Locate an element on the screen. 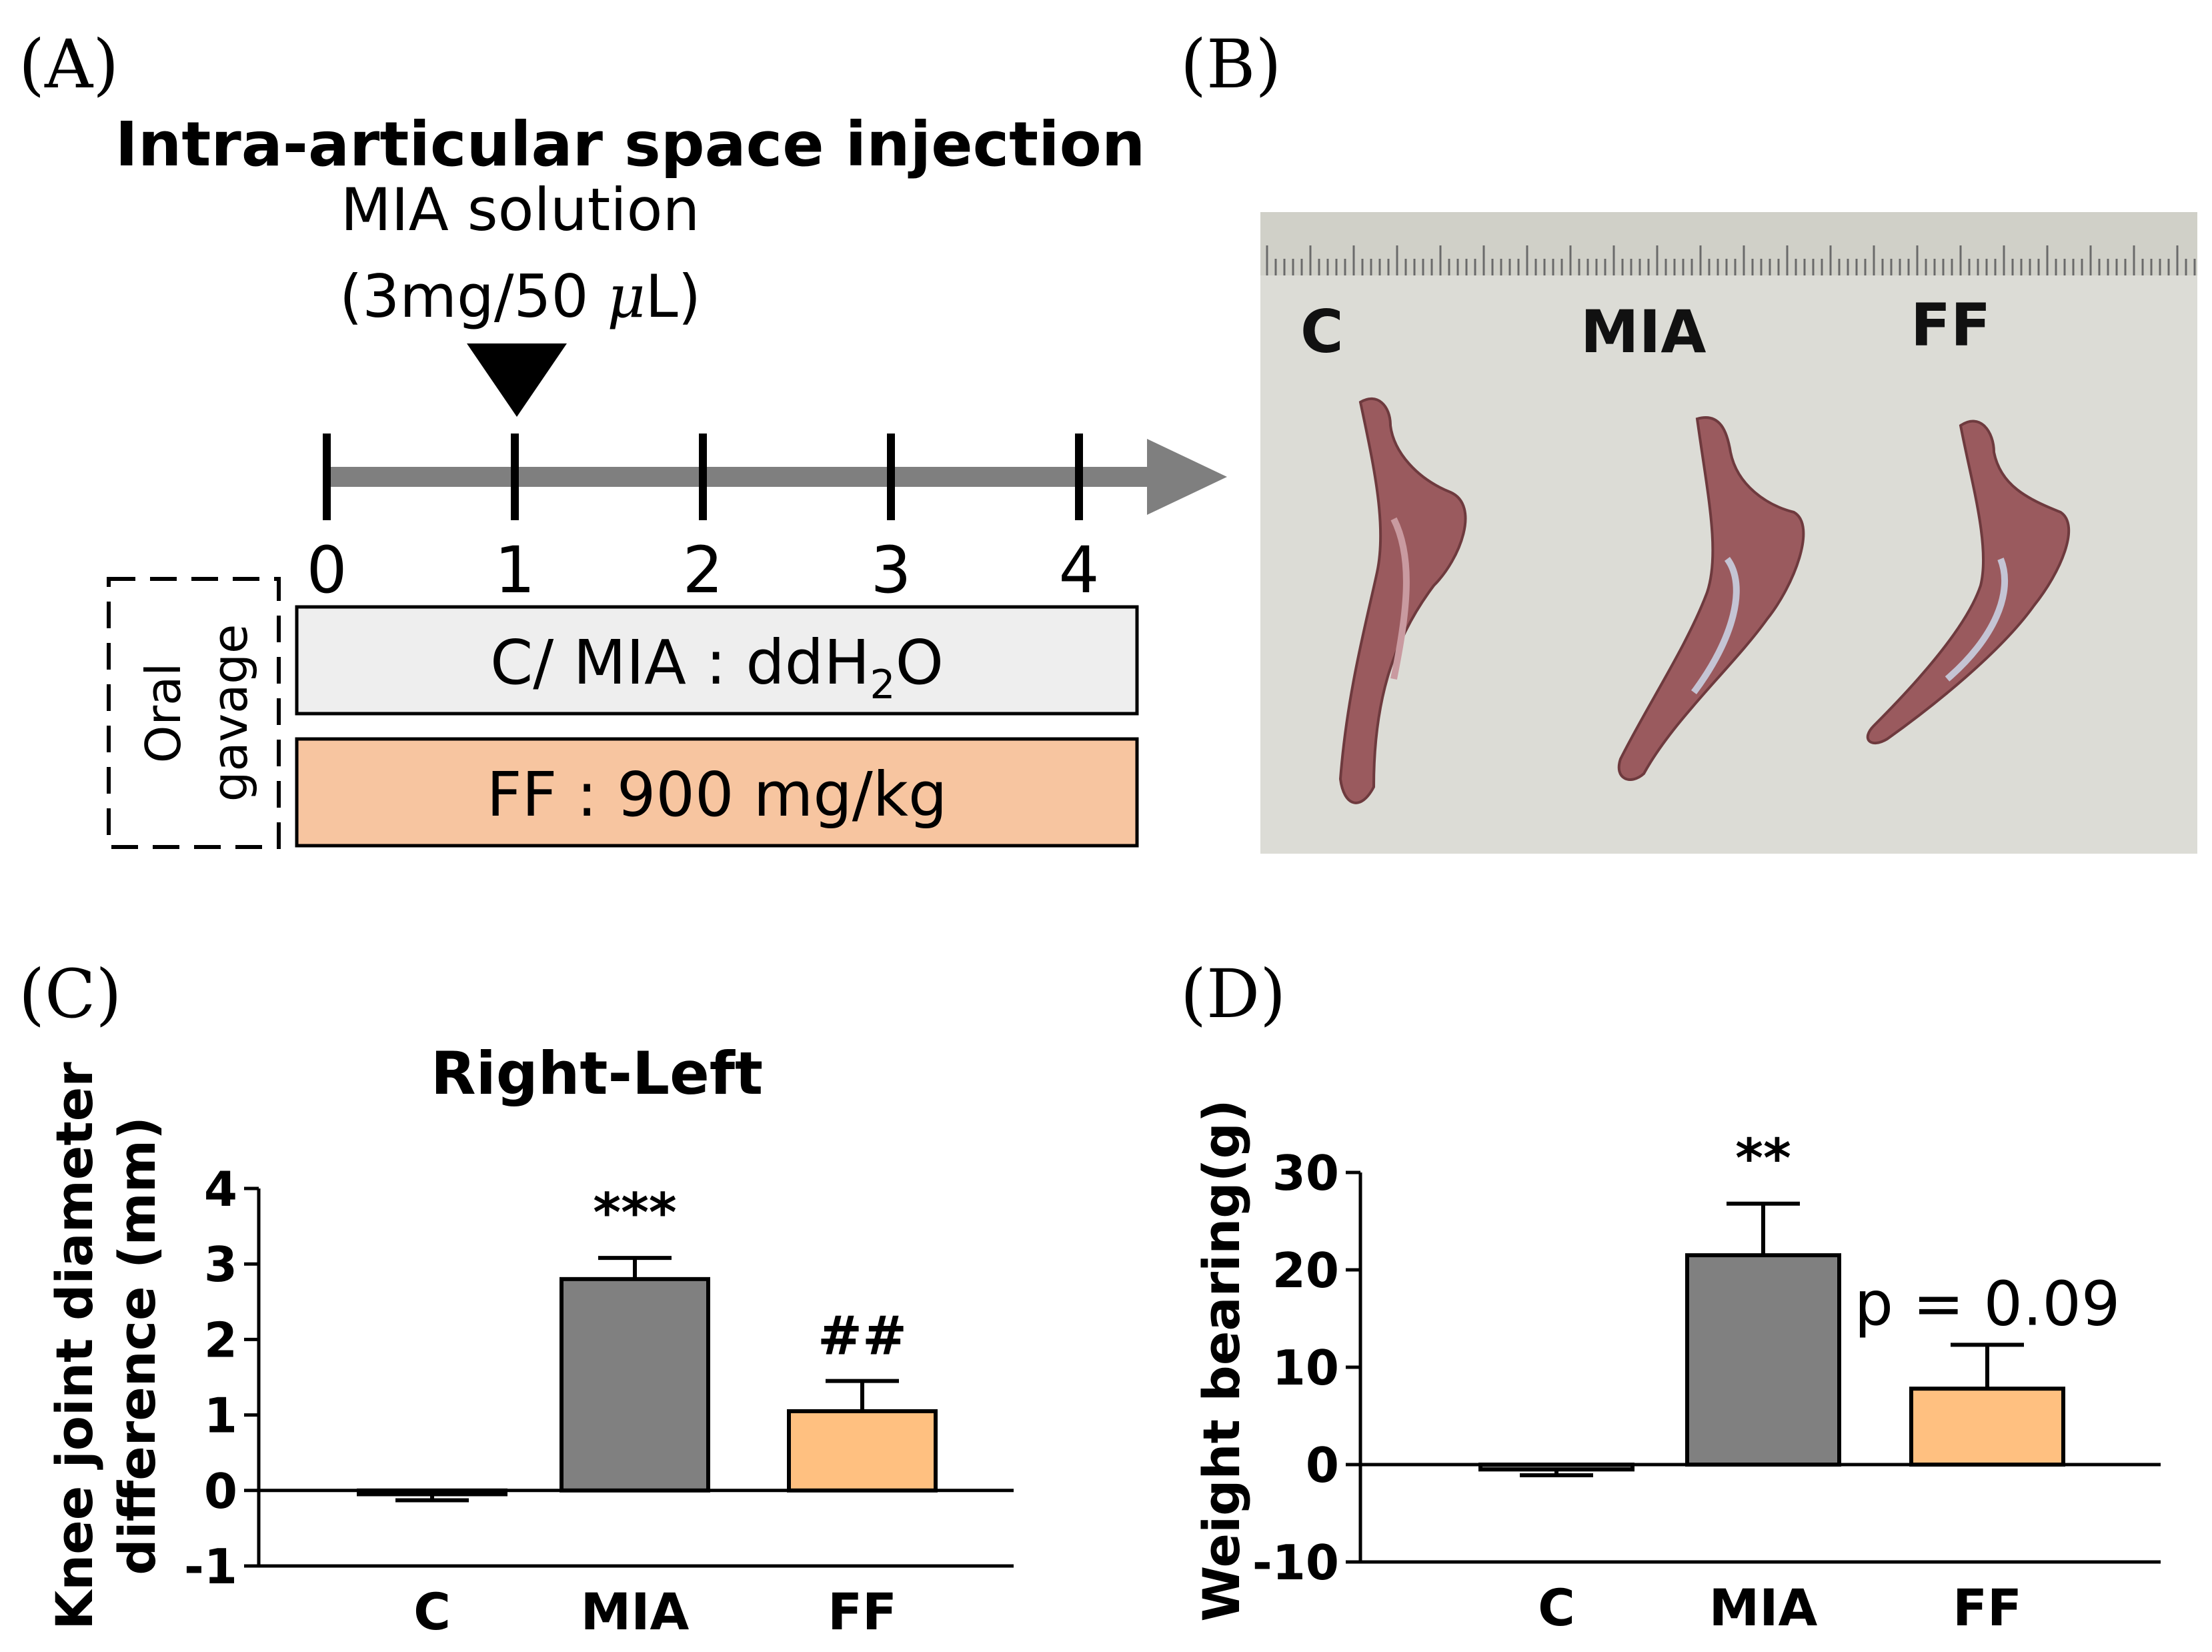  chart-d-annotation-mia: ** is located at coordinates (1763, 1159).